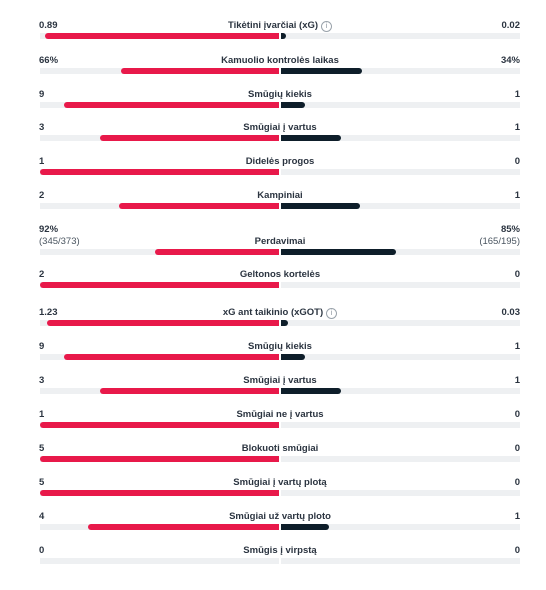 The width and height of the screenshot is (546, 590). I want to click on stat-row: 66% 34% Kamuolio kontrolės laikas, so click(273, 70).